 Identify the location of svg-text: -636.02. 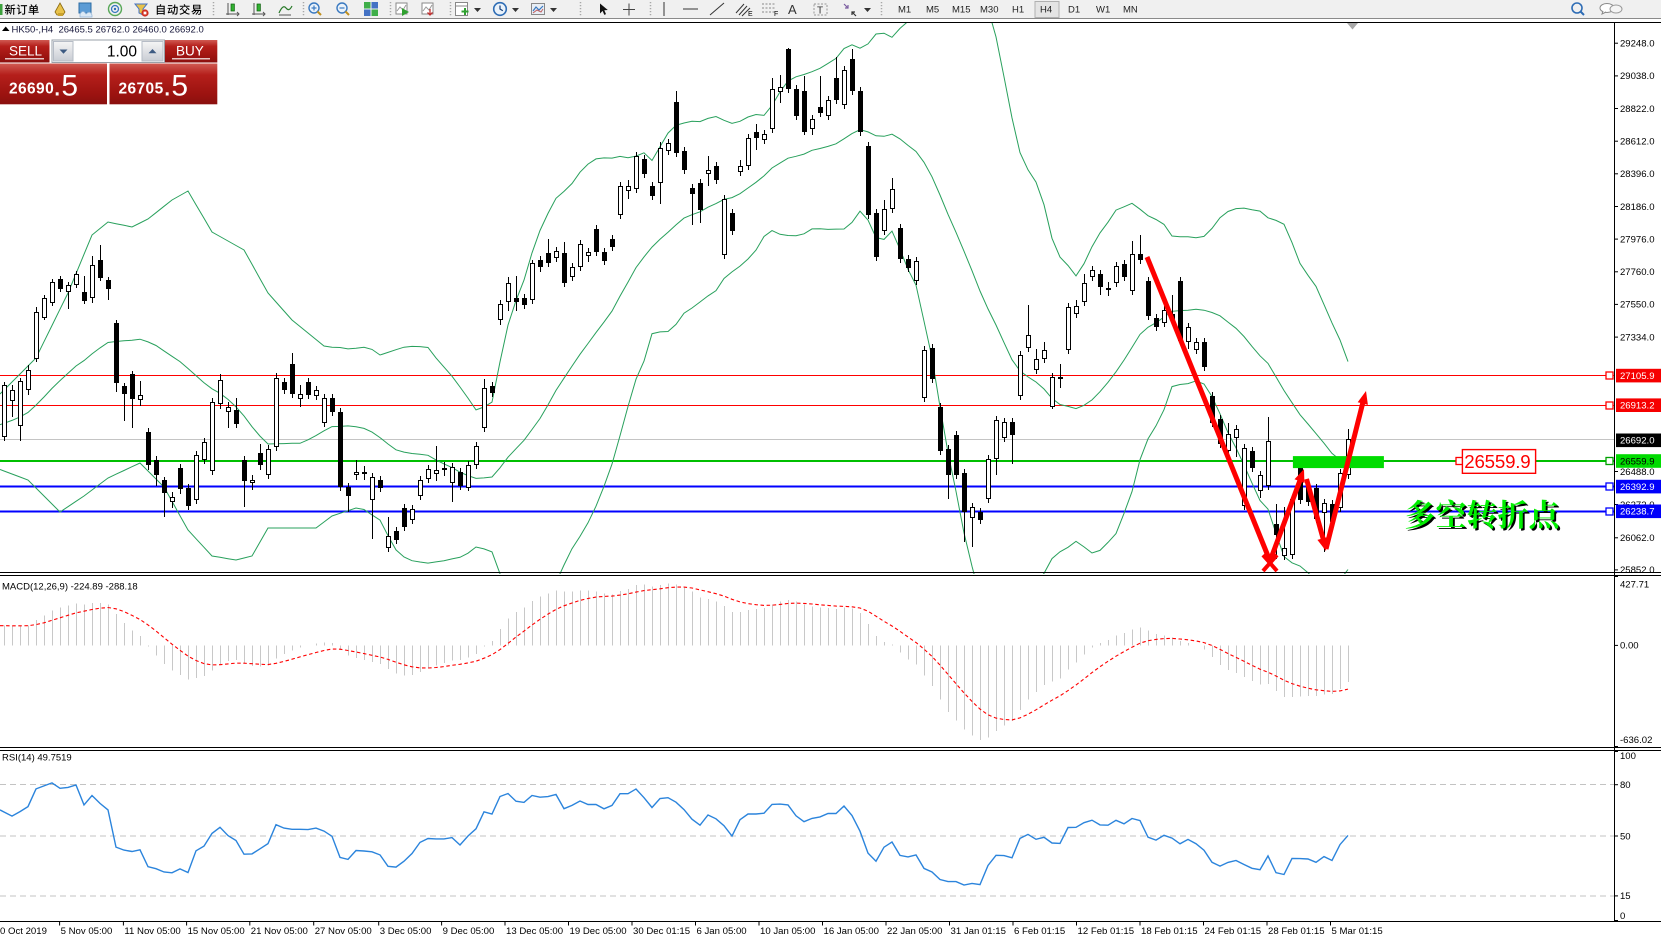
(1636, 740).